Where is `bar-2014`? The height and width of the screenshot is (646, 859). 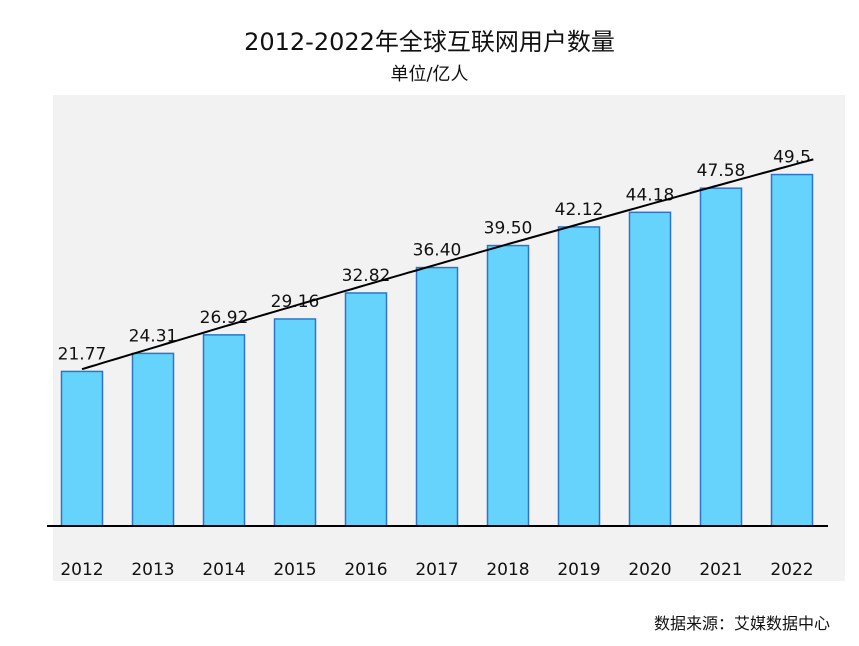 bar-2014 is located at coordinates (224, 430).